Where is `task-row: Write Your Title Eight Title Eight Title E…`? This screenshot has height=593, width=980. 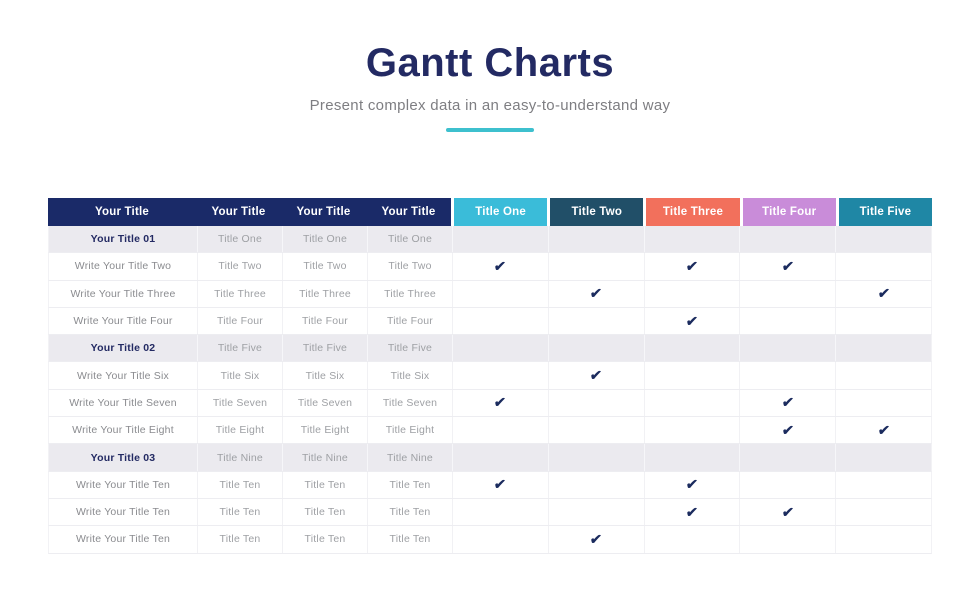 task-row: Write Your Title Eight Title Eight Title E… is located at coordinates (490, 431).